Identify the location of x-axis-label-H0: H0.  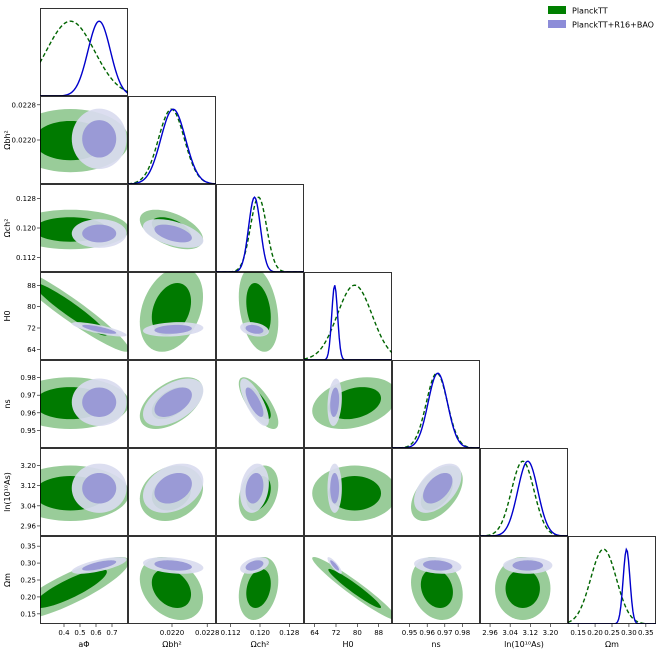
(347, 644).